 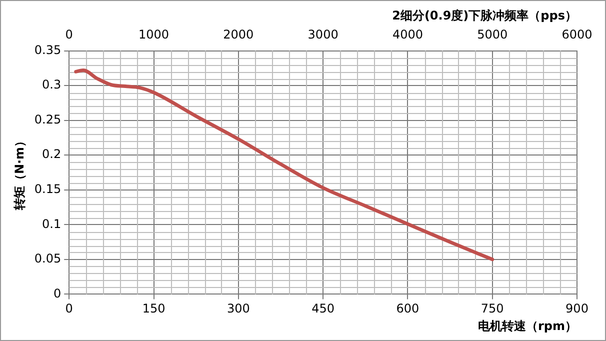 What do you see at coordinates (52, 223) in the screenshot?
I see `y-tick-label: 0.1` at bounding box center [52, 223].